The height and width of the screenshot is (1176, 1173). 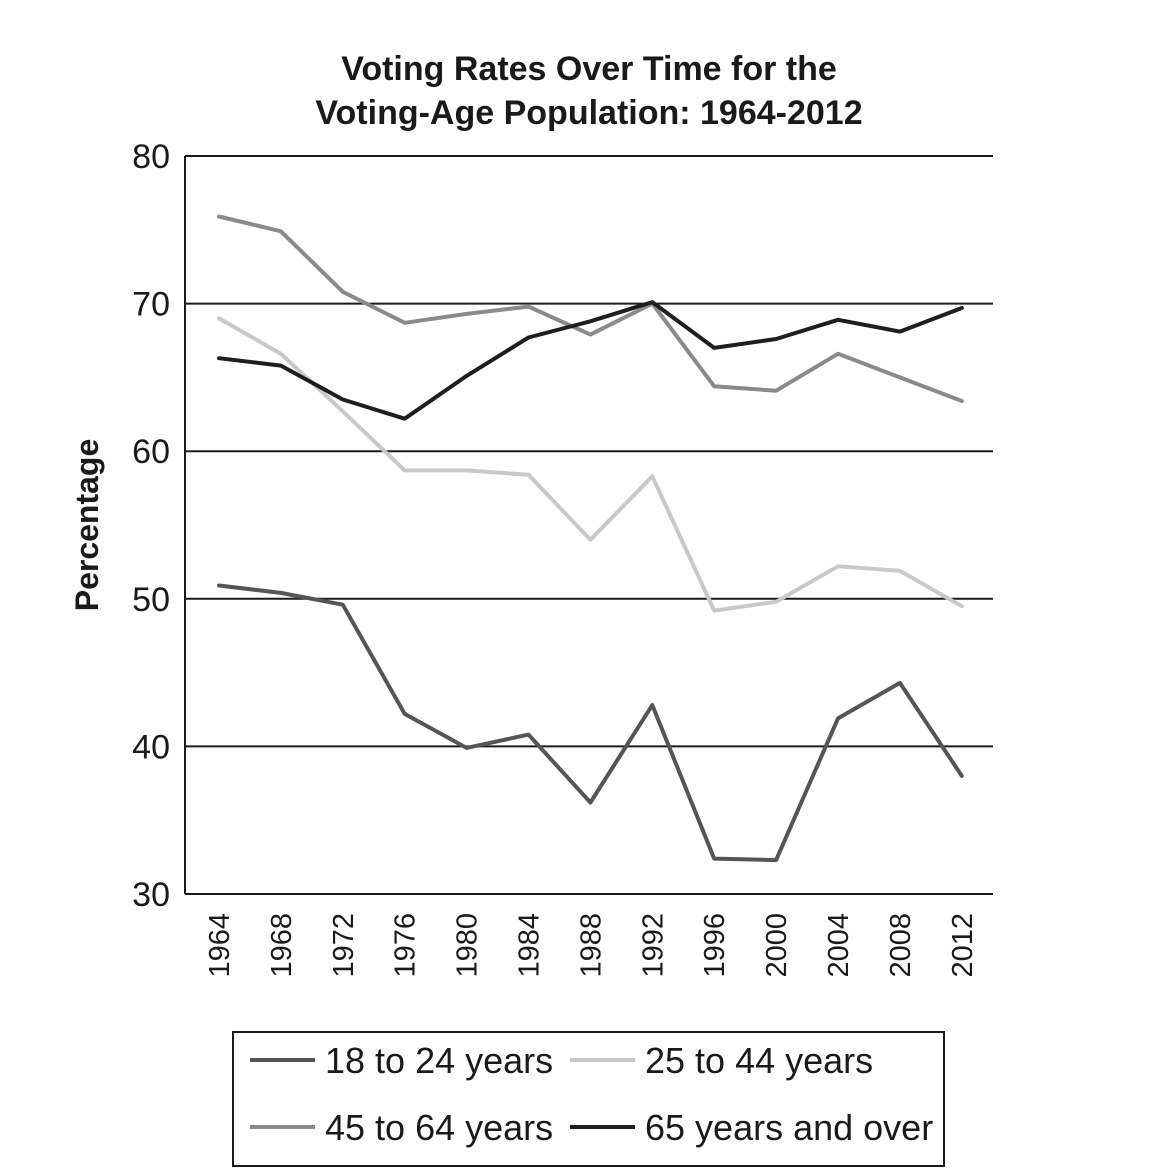 I want to click on x-tick-label: 1964, so click(x=220, y=945).